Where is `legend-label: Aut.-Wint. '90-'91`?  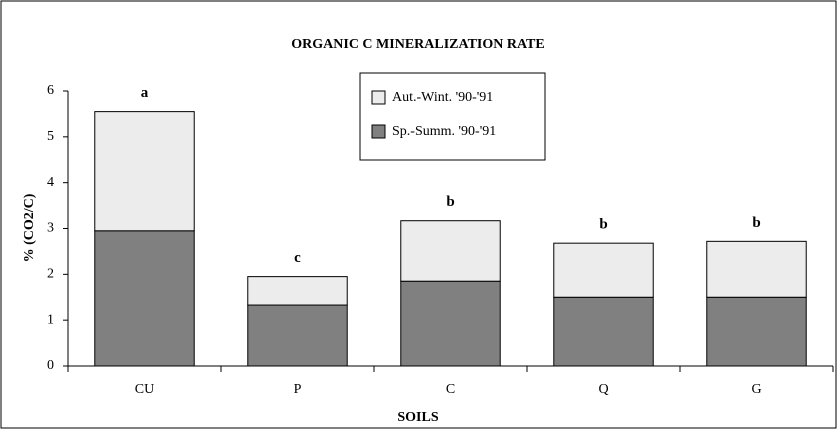 legend-label: Aut.-Wint. '90-'91 is located at coordinates (442, 97).